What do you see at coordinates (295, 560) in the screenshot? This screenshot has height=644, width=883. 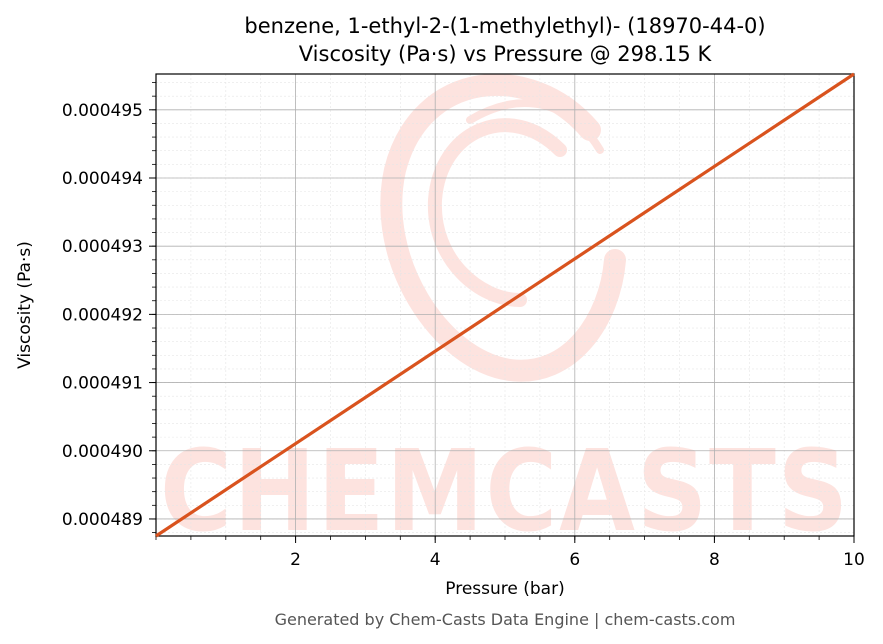 I see `x-tick-label: 2` at bounding box center [295, 560].